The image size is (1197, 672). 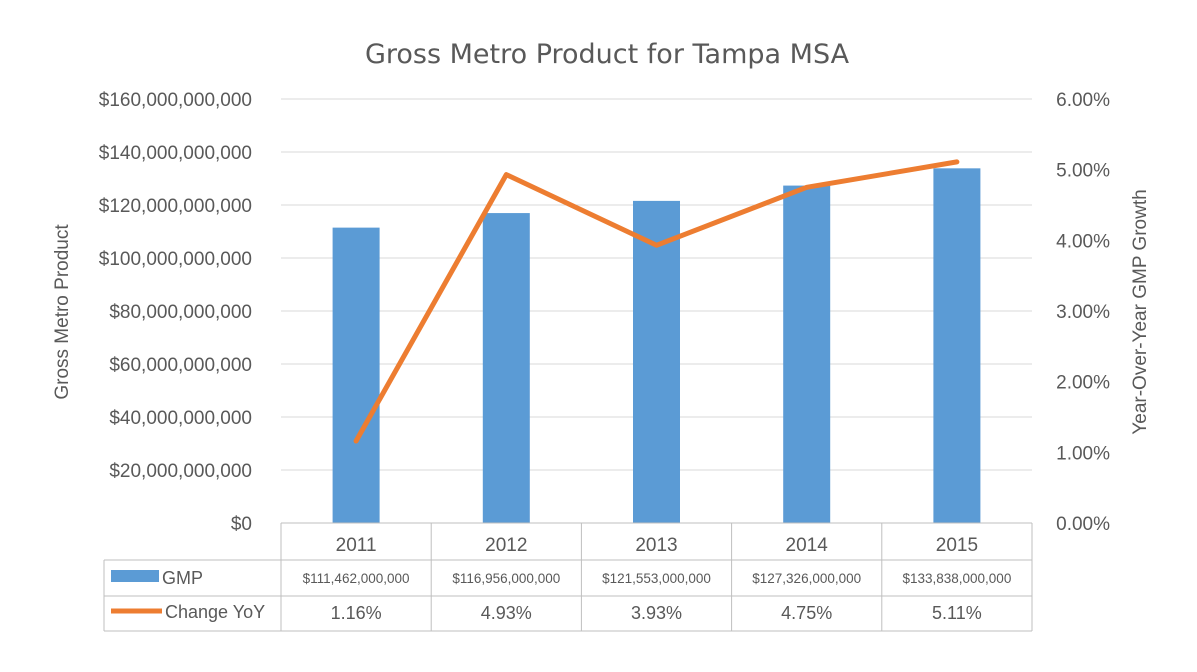 I want to click on table-cell-change-yoy: 1.16%, so click(x=356, y=613).